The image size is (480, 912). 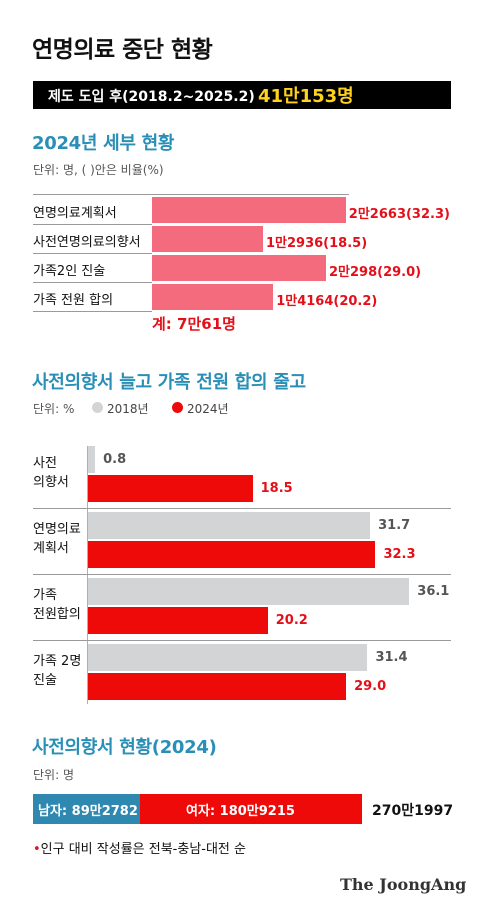 I want to click on page-title: 연명의료 중단 현황, so click(x=122, y=50).